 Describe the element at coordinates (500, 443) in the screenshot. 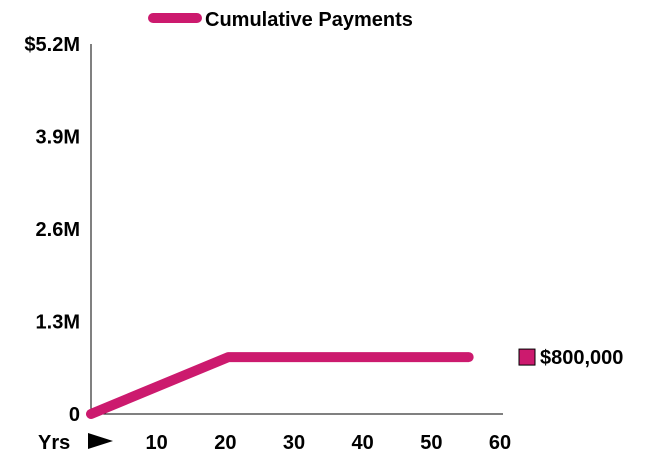

I see `x-tick-label: 60` at that location.